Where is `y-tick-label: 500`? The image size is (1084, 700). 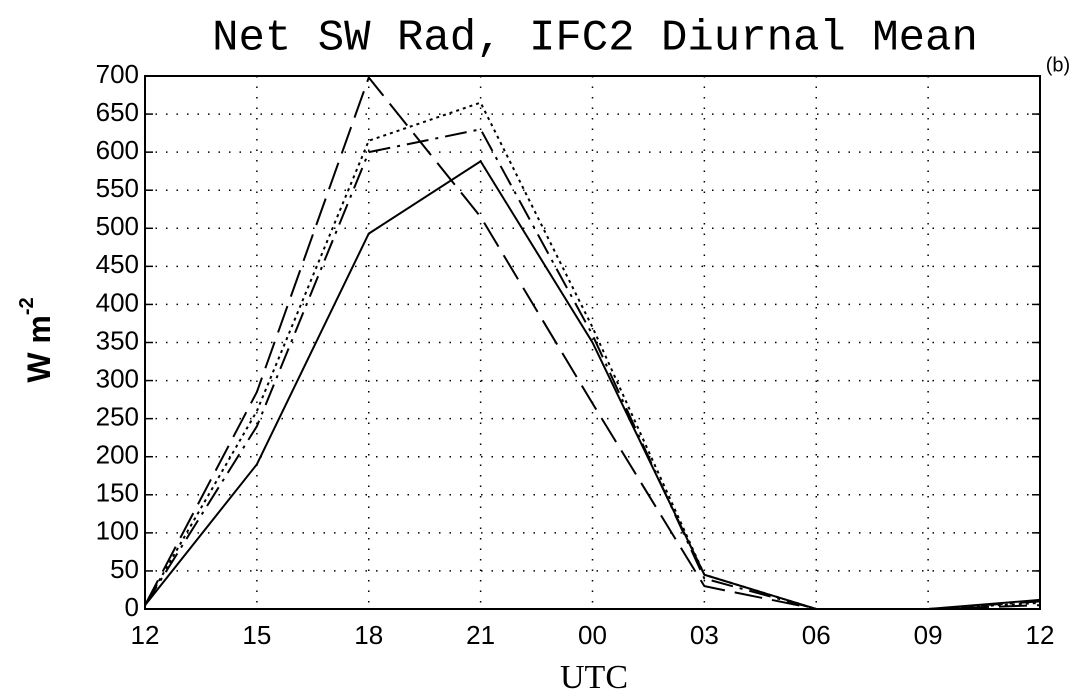
y-tick-label: 500 is located at coordinates (117, 226).